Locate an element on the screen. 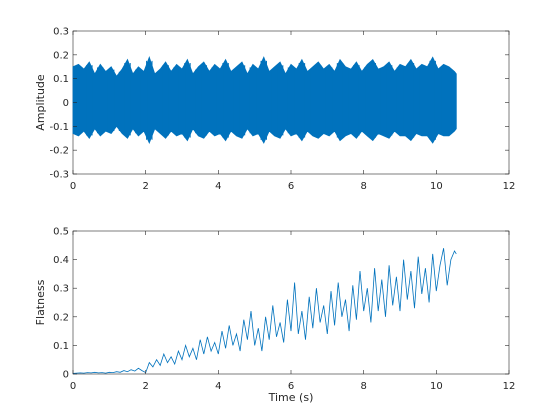  amplitude-plot-area is located at coordinates (264, 100).